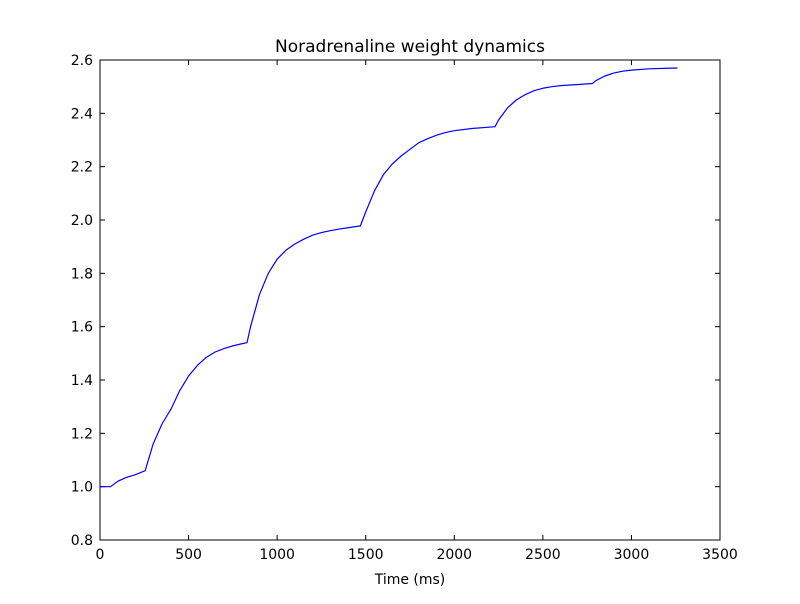  What do you see at coordinates (277, 555) in the screenshot?
I see `x-tick-label: 1000` at bounding box center [277, 555].